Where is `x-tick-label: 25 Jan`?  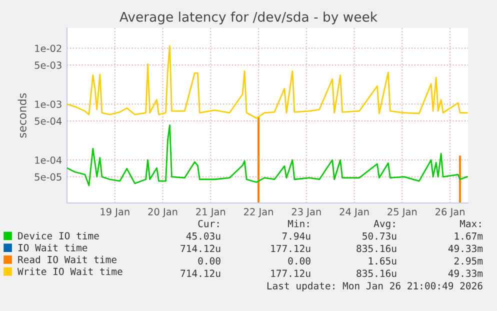 x-tick-label: 25 Jan is located at coordinates (402, 213).